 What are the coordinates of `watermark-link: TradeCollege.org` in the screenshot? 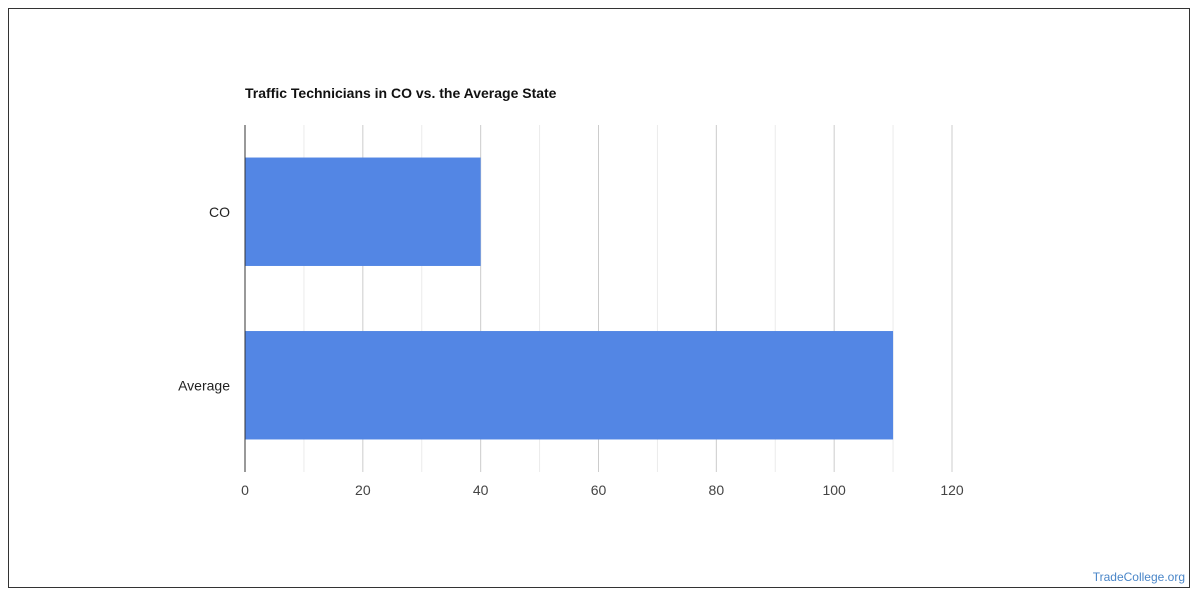 It's located at (1138, 577).